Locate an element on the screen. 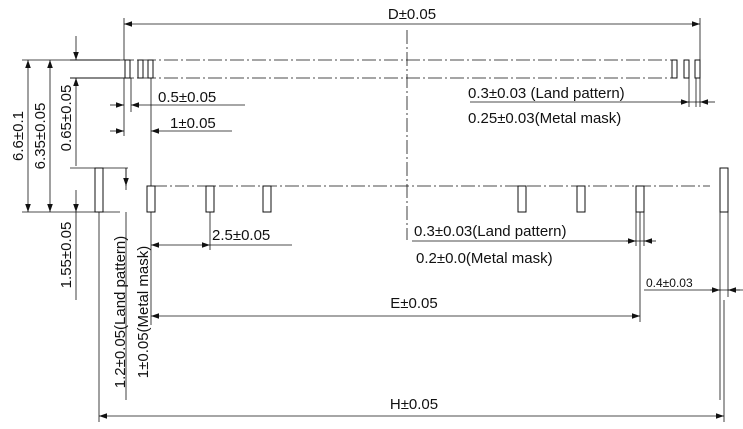  dim-label-mask-top: 0.25±0.03(Metal mask) is located at coordinates (544, 118).